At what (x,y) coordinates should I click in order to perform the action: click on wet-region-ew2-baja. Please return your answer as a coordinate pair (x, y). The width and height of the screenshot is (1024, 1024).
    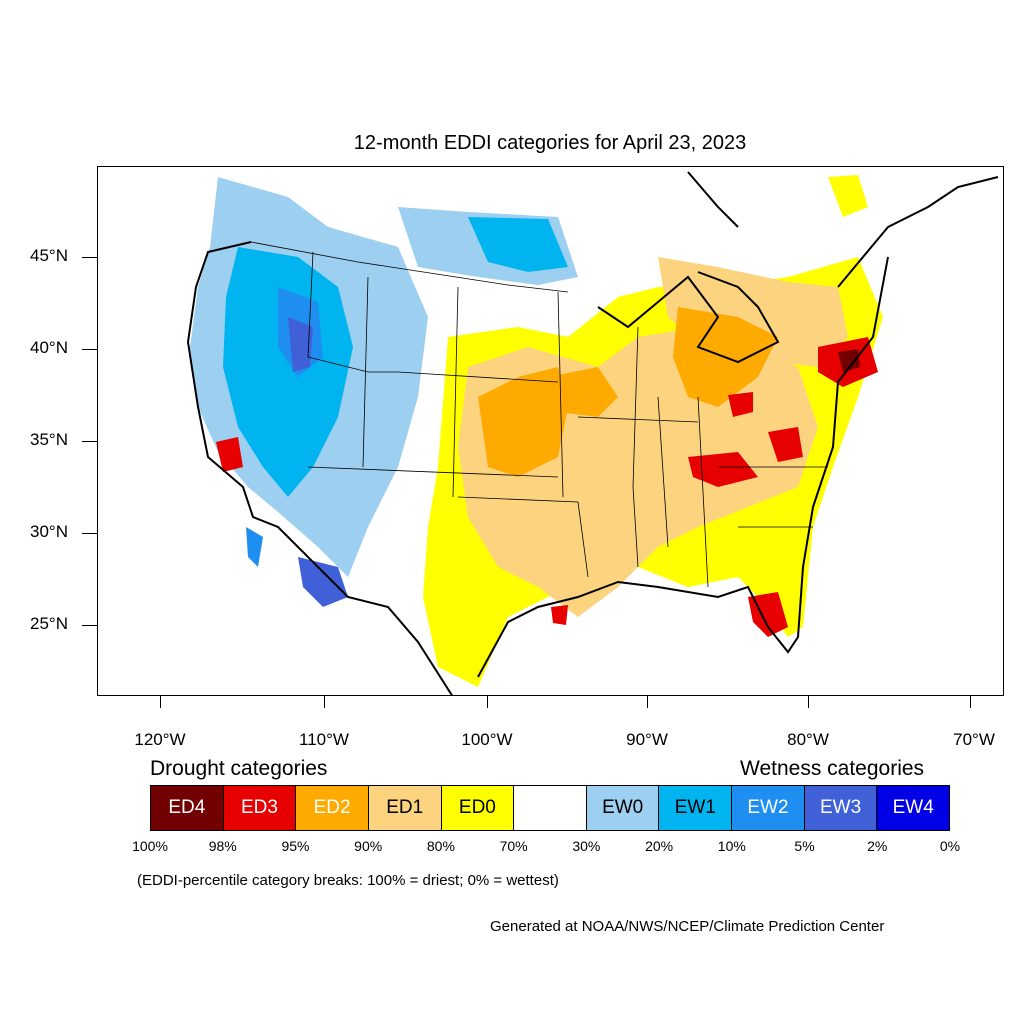
    Looking at the image, I should click on (254, 547).